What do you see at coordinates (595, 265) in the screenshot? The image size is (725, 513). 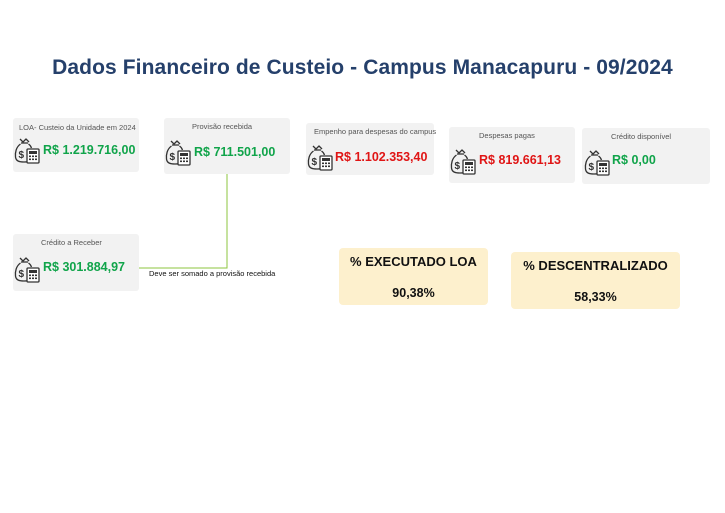 I see `descentralizado-title: % DESCENTRALIZADO` at bounding box center [595, 265].